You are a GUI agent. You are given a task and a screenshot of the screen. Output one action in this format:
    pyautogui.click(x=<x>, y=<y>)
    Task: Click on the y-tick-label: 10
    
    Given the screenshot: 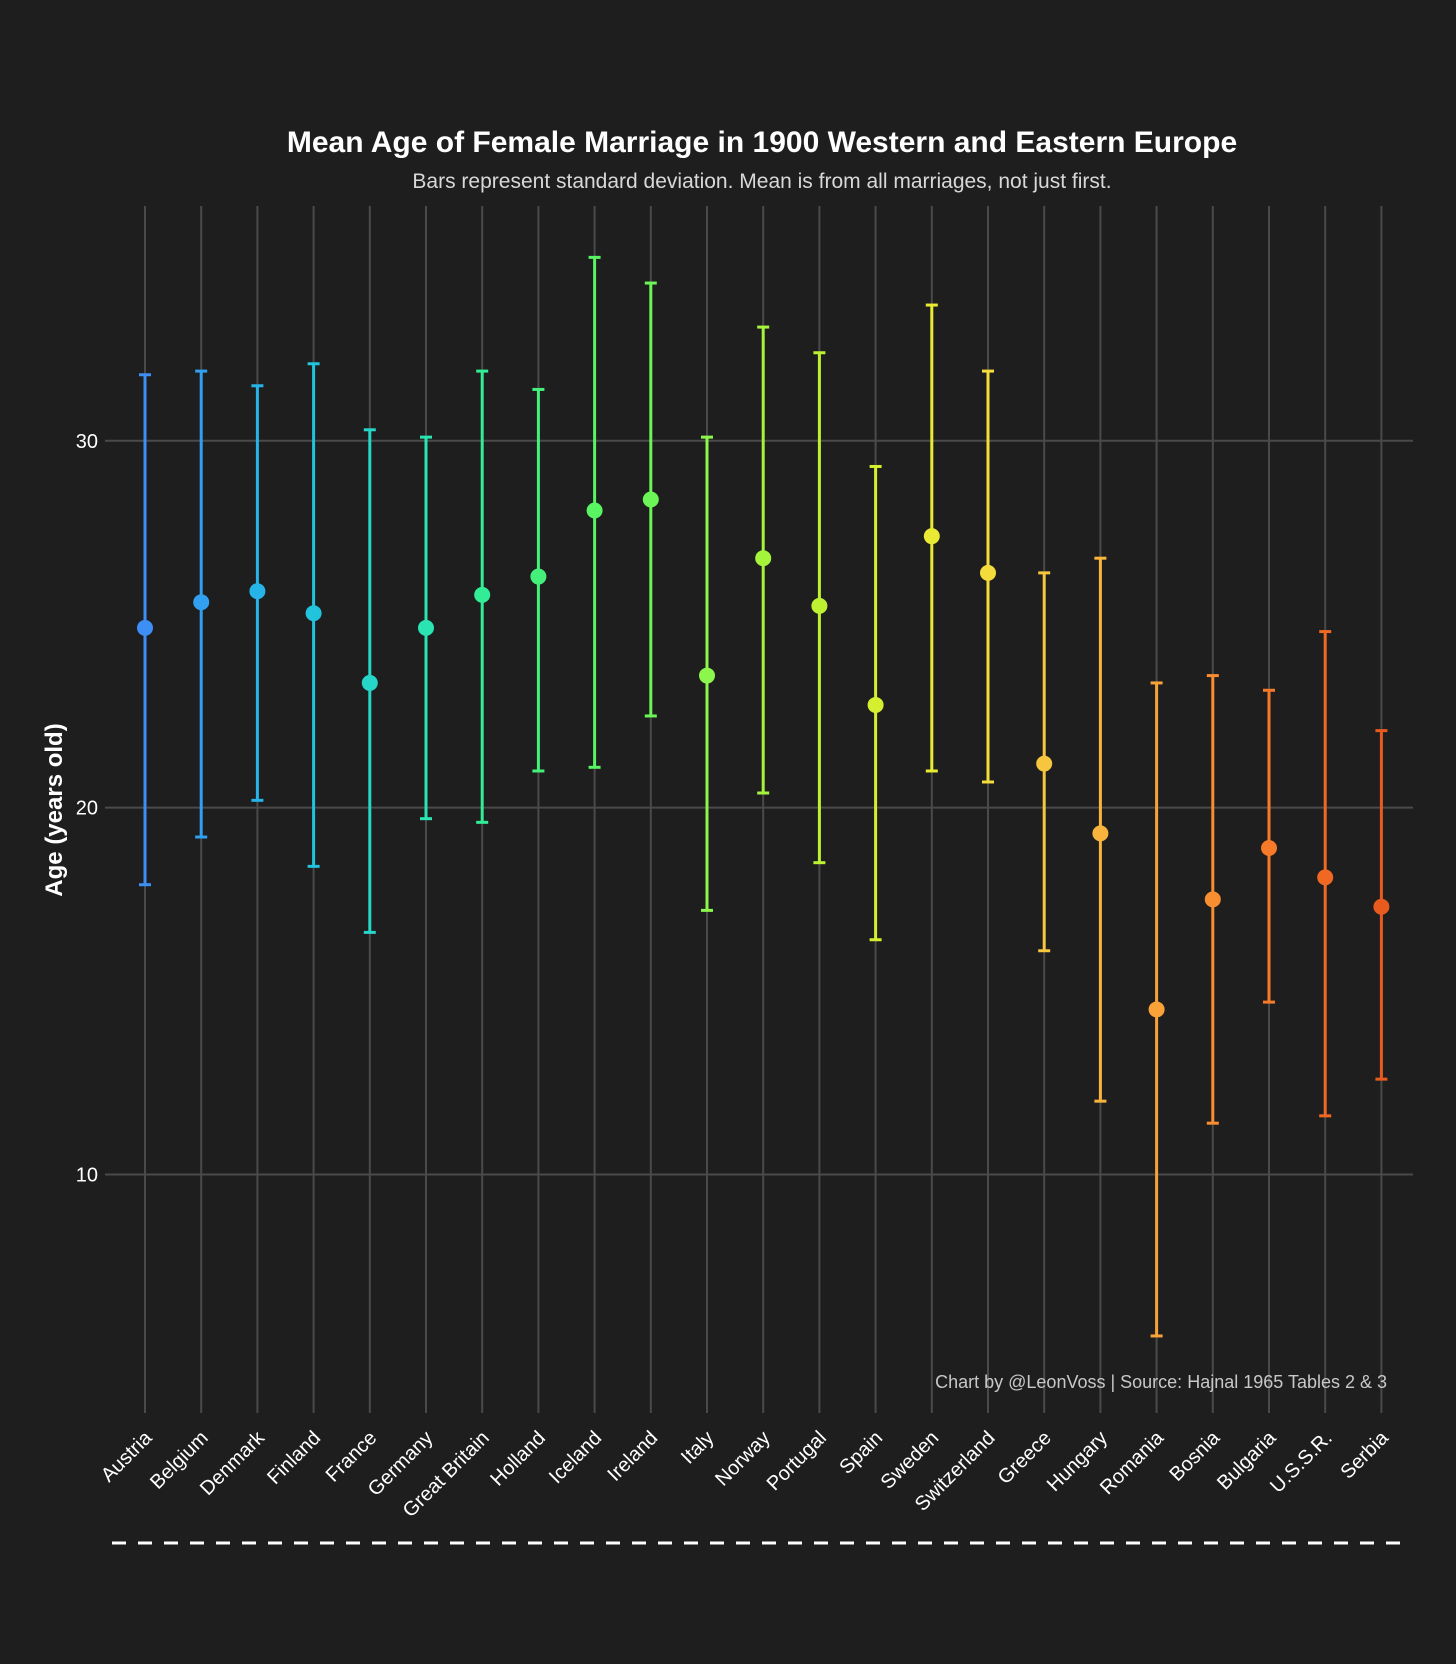 What is the action you would take?
    pyautogui.click(x=87, y=1176)
    